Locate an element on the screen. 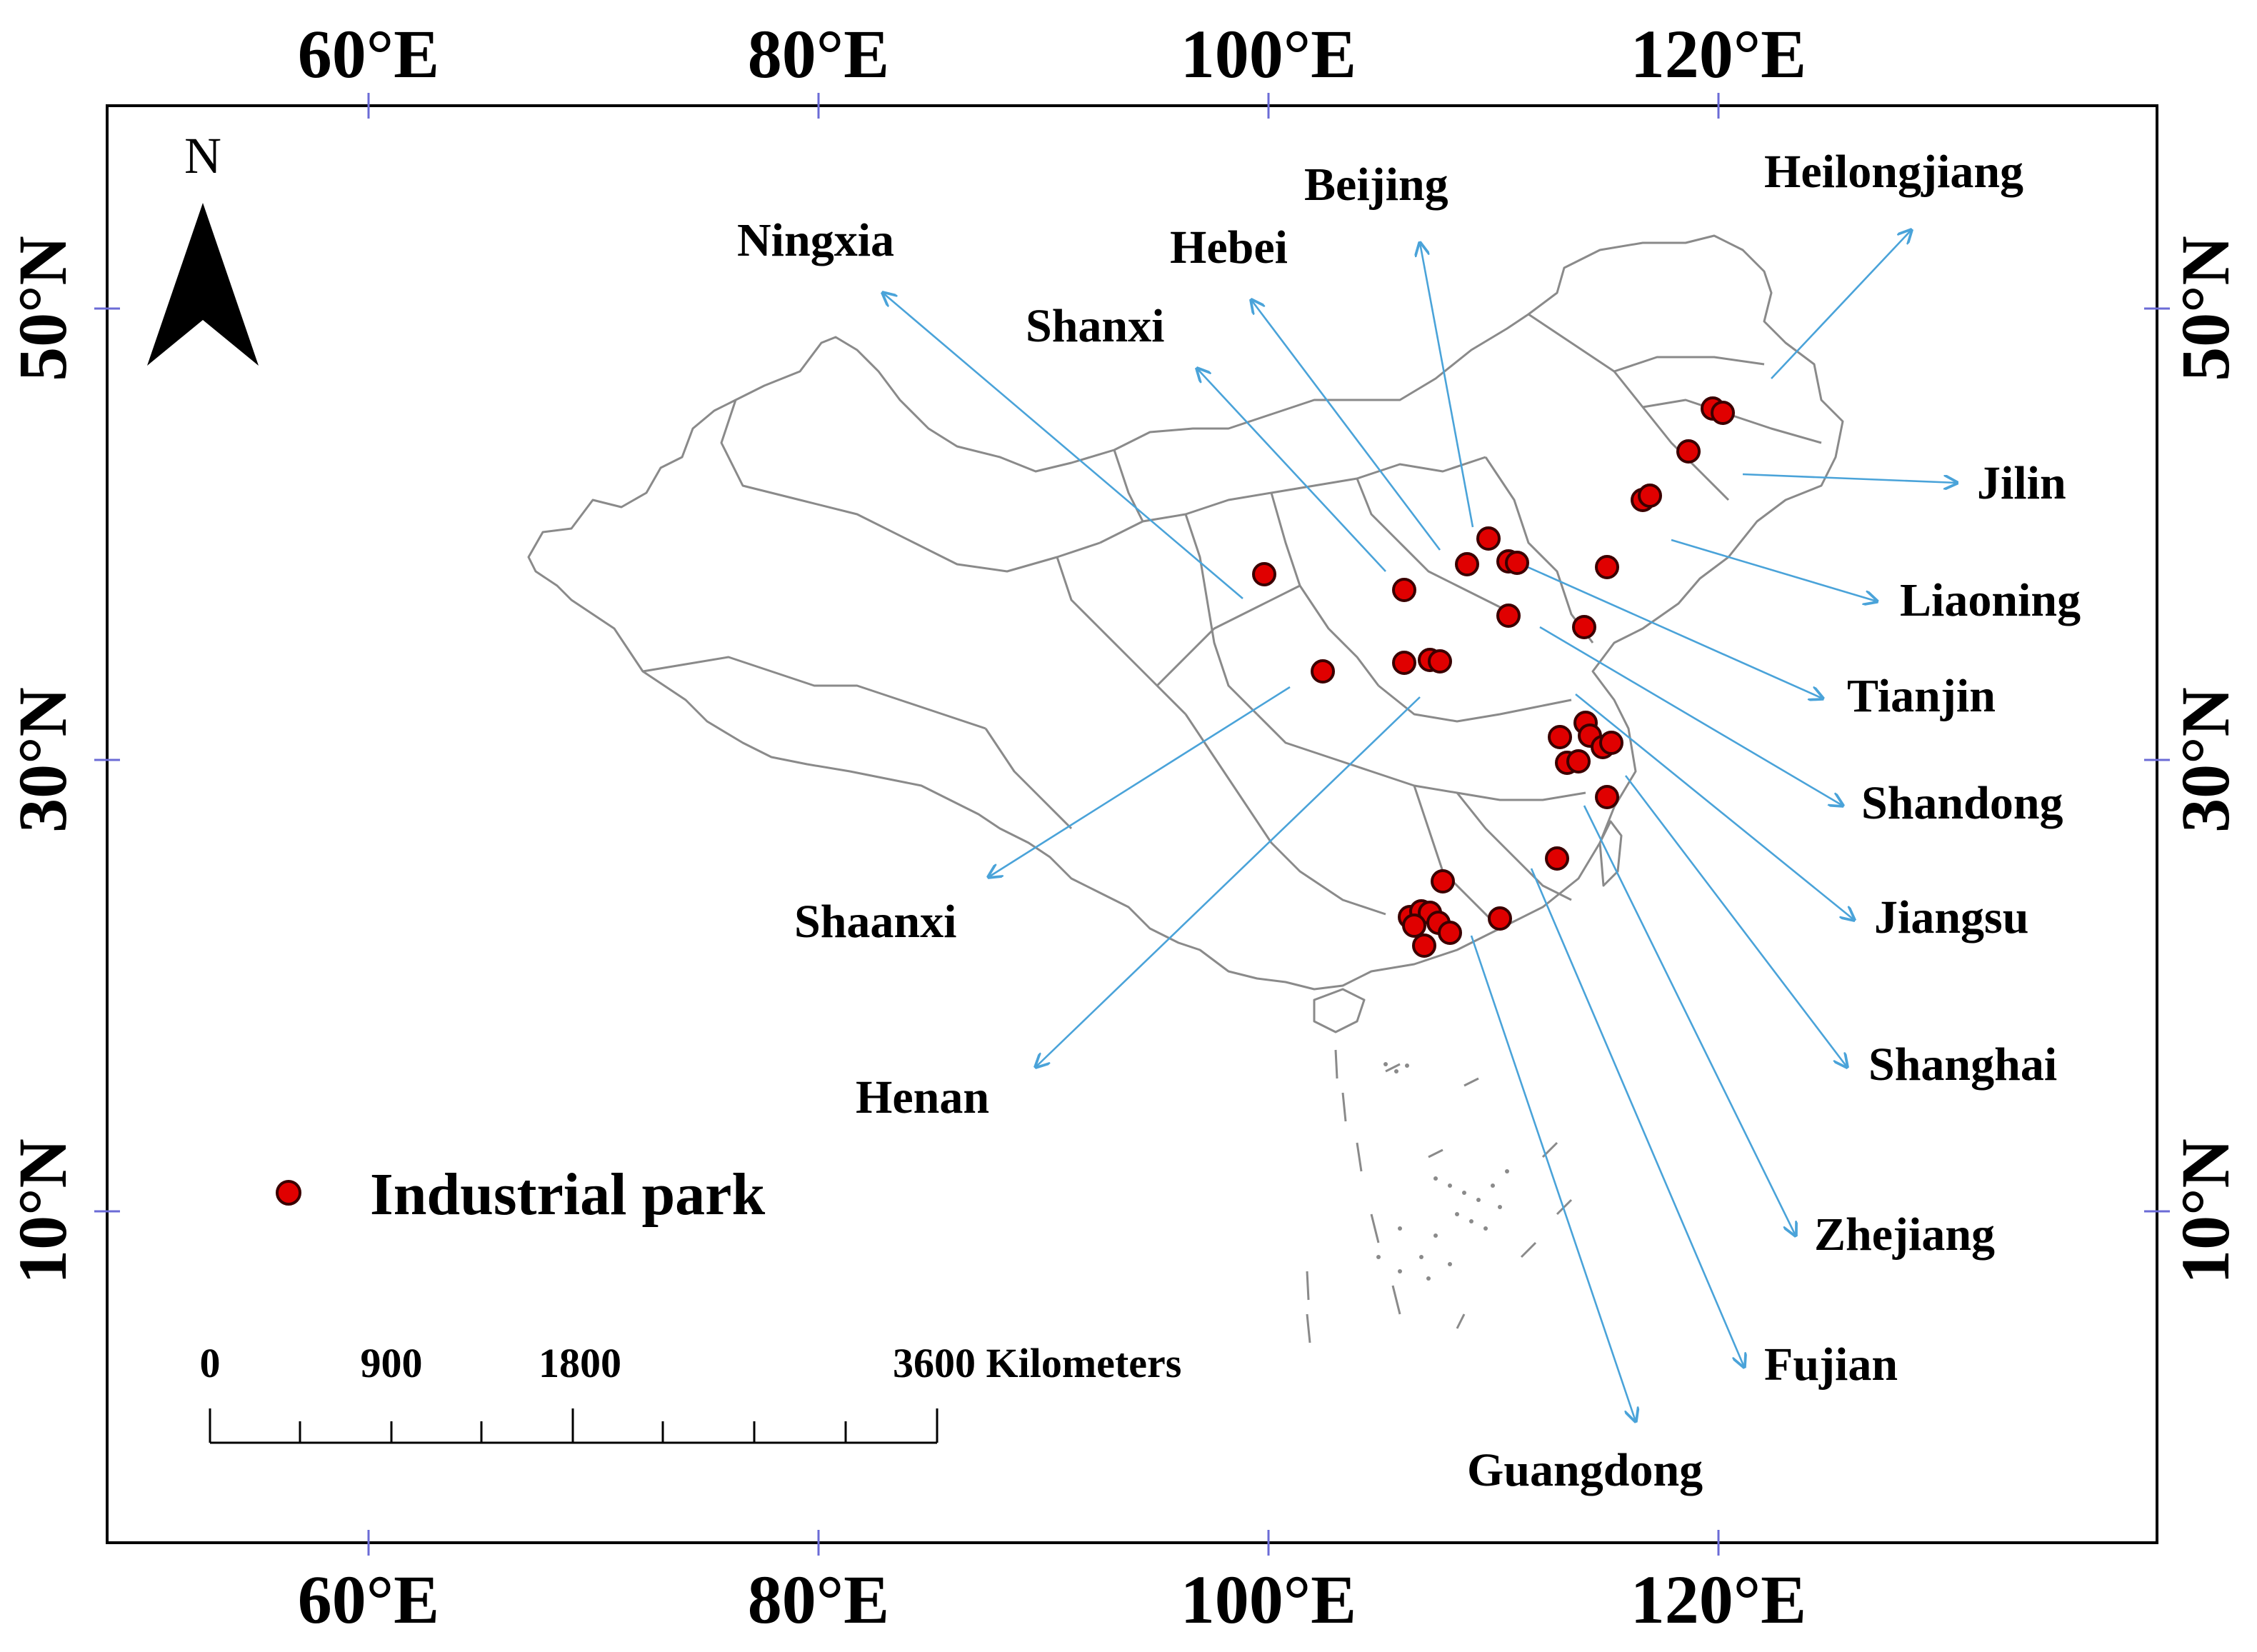 The image size is (2257, 1652). province-label-shaanxi: Shaanxi is located at coordinates (875, 922).